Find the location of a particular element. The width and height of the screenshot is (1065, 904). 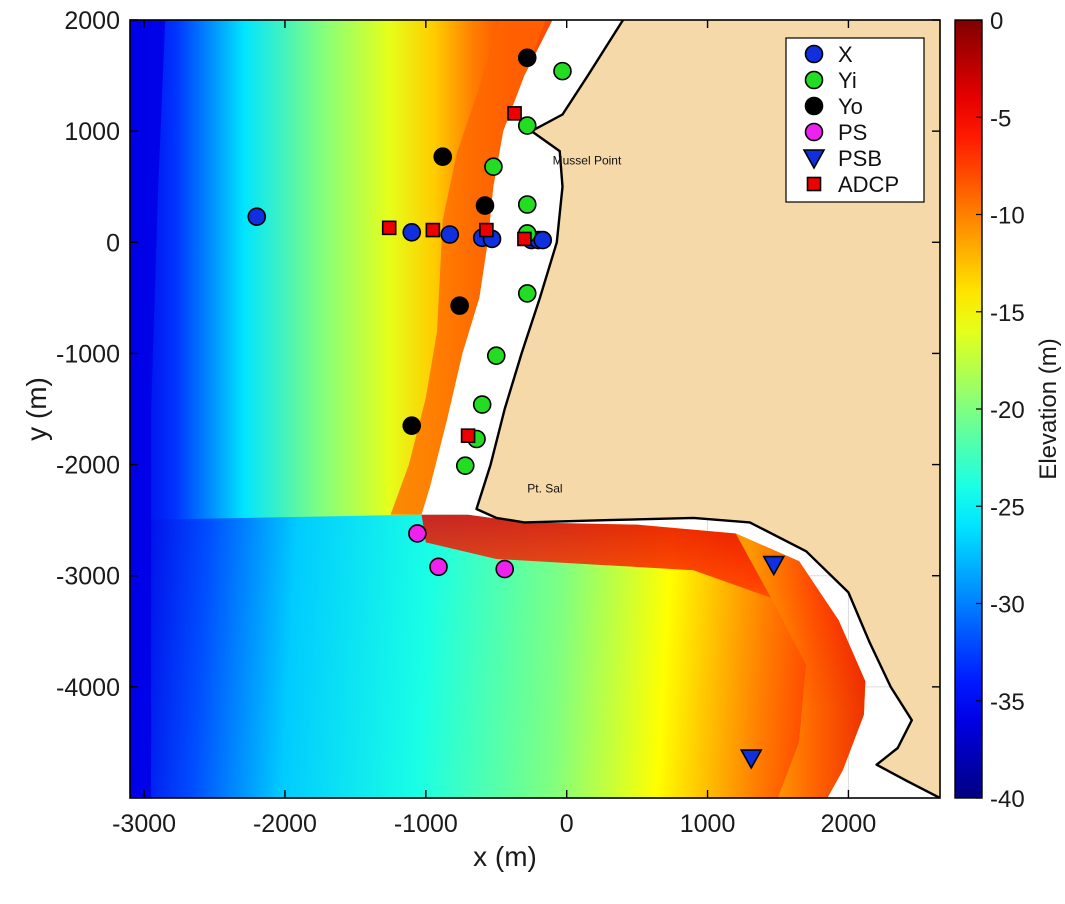

nearshore-band-south is located at coordinates (643, 656).